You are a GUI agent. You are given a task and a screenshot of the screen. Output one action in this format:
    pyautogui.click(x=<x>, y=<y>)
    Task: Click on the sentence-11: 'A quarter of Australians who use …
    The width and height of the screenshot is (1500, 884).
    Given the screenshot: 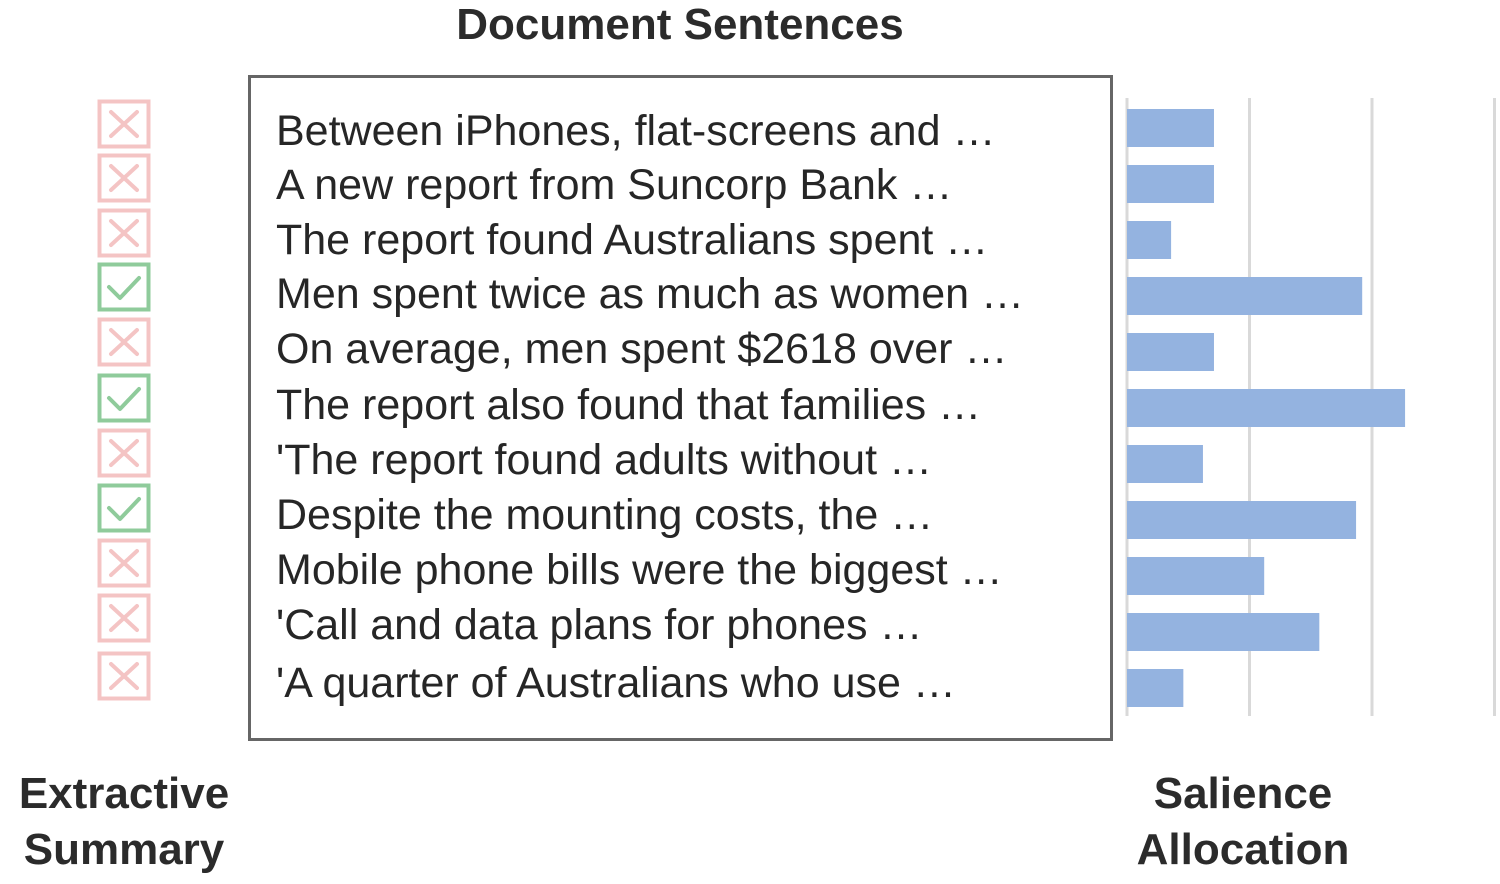 What is the action you would take?
    pyautogui.click(x=616, y=683)
    